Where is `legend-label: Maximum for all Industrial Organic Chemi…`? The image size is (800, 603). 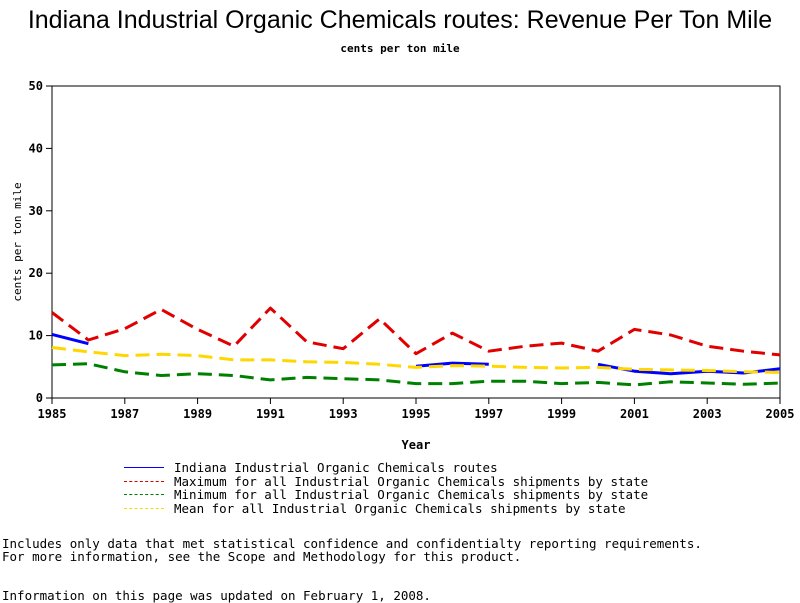 legend-label: Maximum for all Industrial Organic Chemi… is located at coordinates (411, 481).